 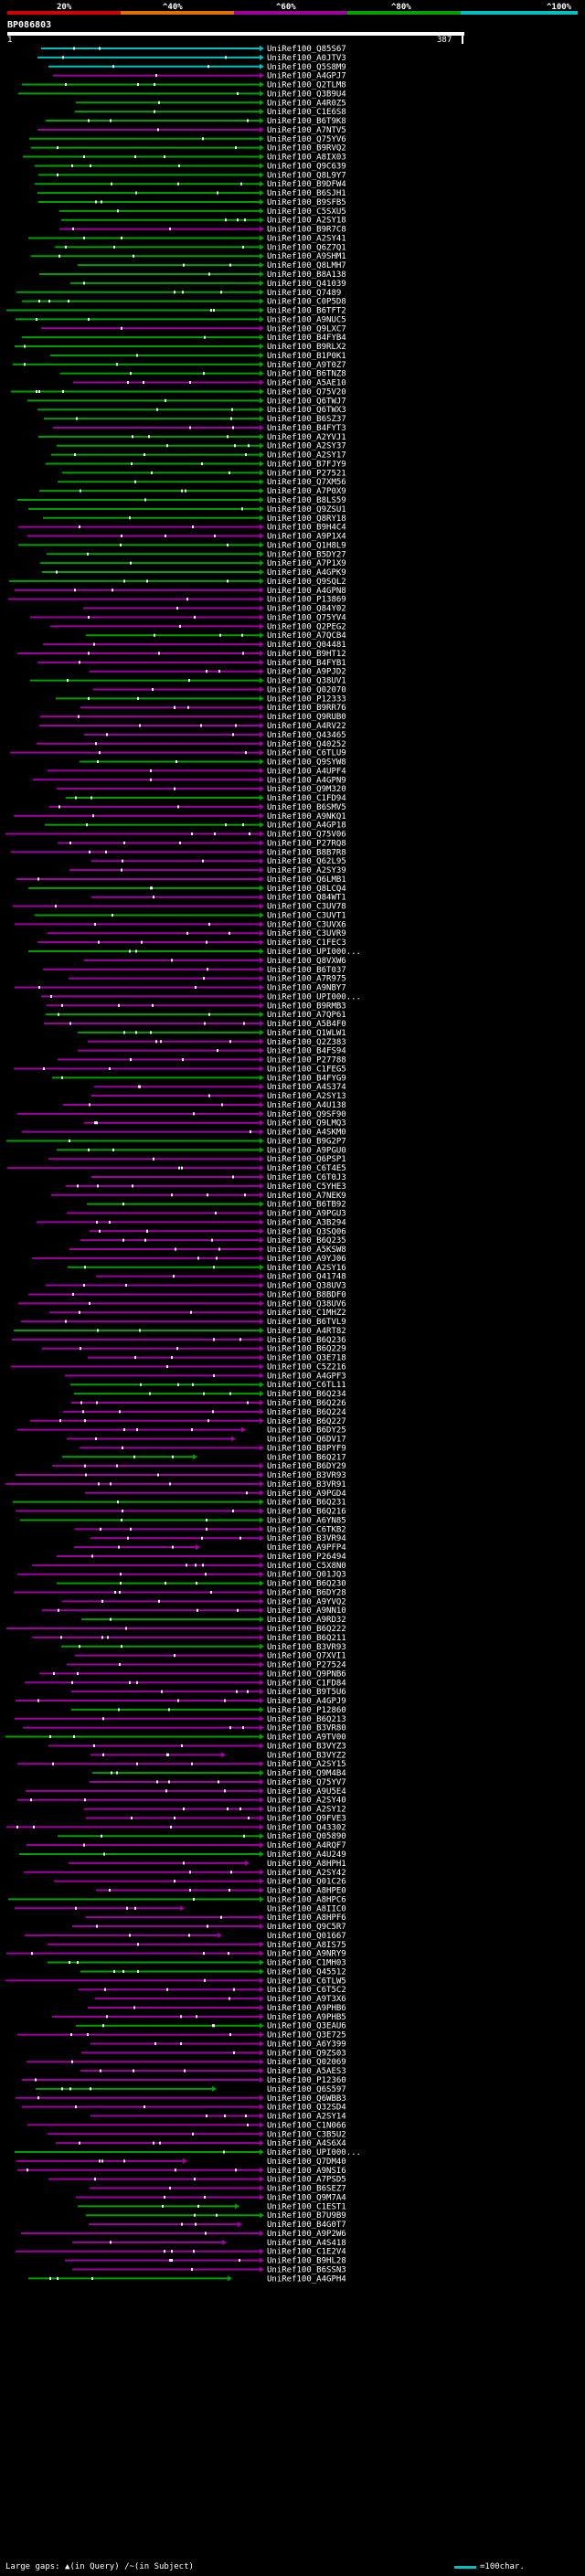 I want to click on hit-label: UniRef100_C6TKB2, so click(x=307, y=1529).